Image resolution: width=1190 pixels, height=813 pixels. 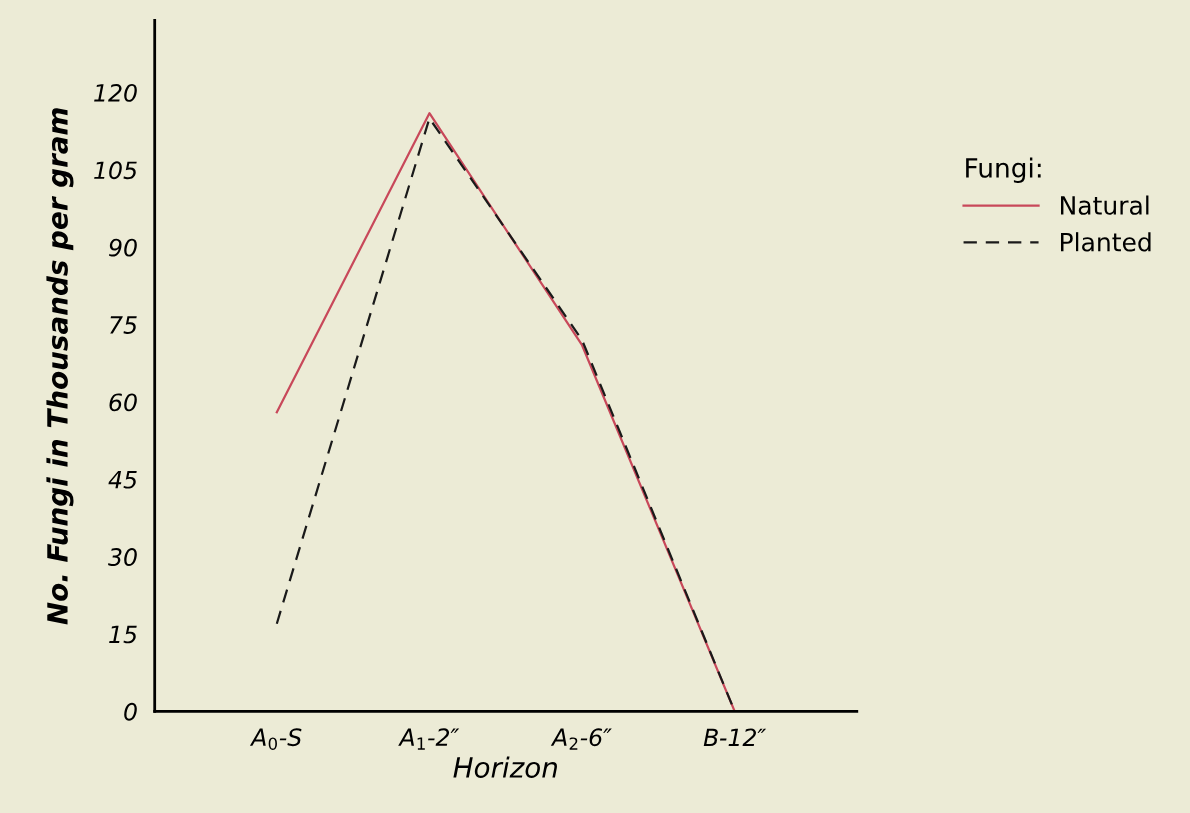 I want to click on x-tick-label: B-12″, so click(x=735, y=737).